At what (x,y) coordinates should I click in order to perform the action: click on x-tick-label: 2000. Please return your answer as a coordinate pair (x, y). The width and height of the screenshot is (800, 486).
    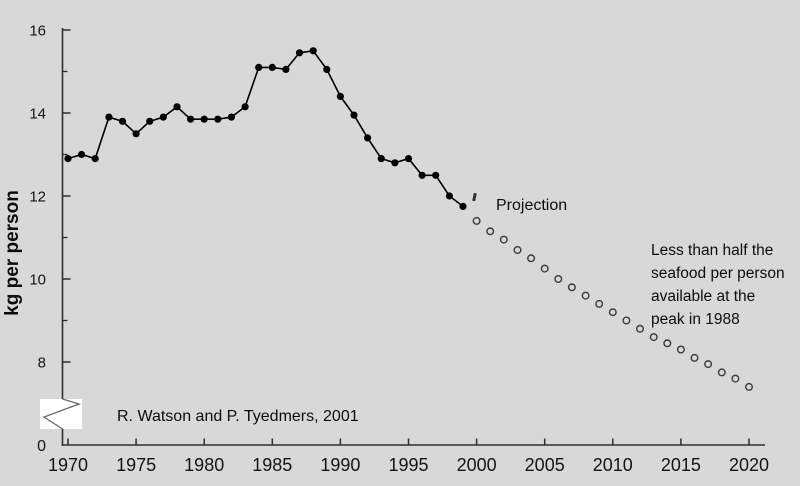
    Looking at the image, I should click on (477, 465).